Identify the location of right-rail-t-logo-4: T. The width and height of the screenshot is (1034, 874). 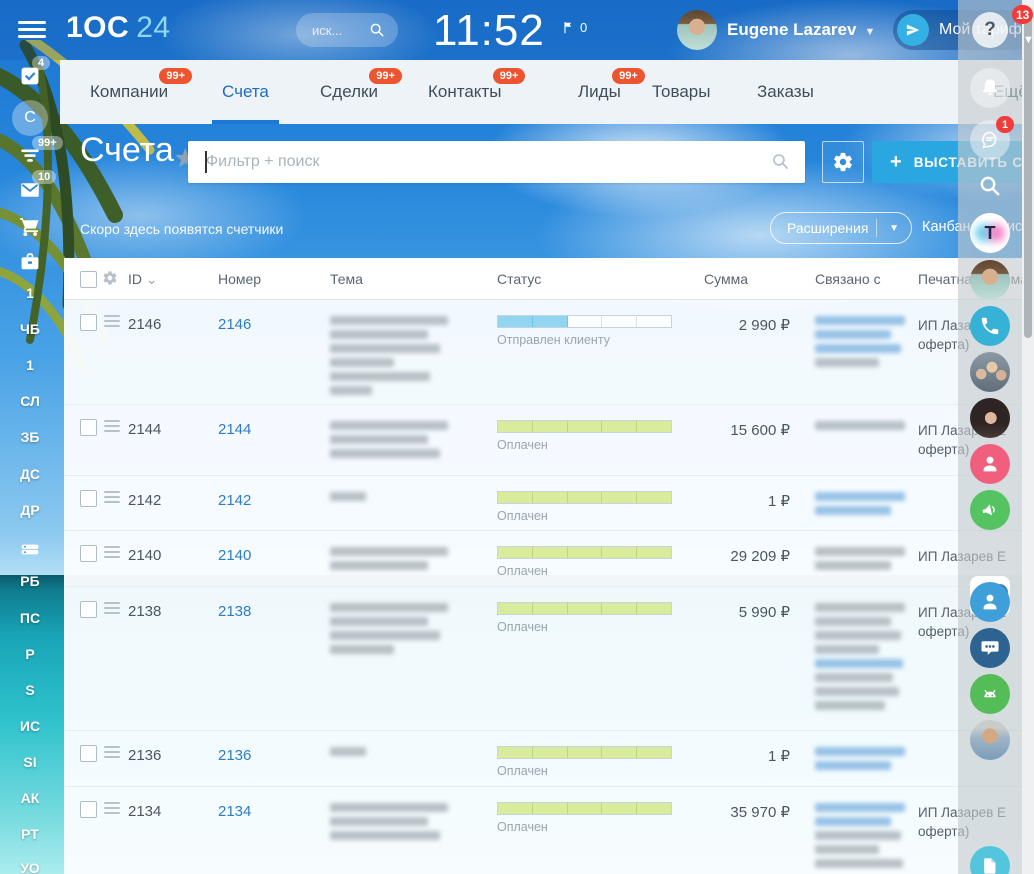
(990, 233).